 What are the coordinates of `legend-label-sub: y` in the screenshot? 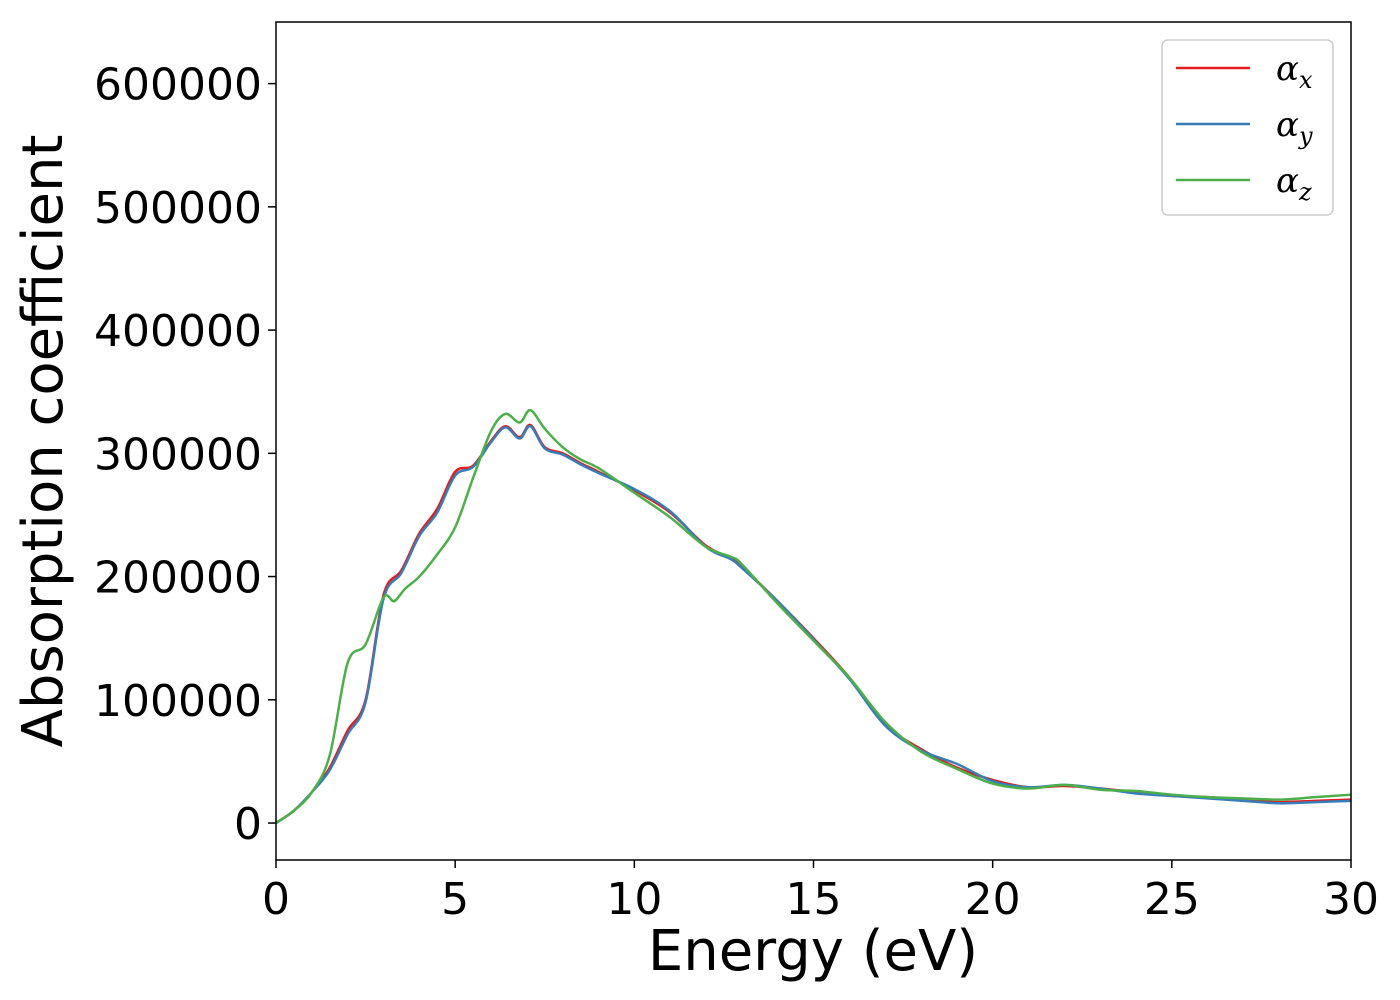 It's located at (1305, 136).